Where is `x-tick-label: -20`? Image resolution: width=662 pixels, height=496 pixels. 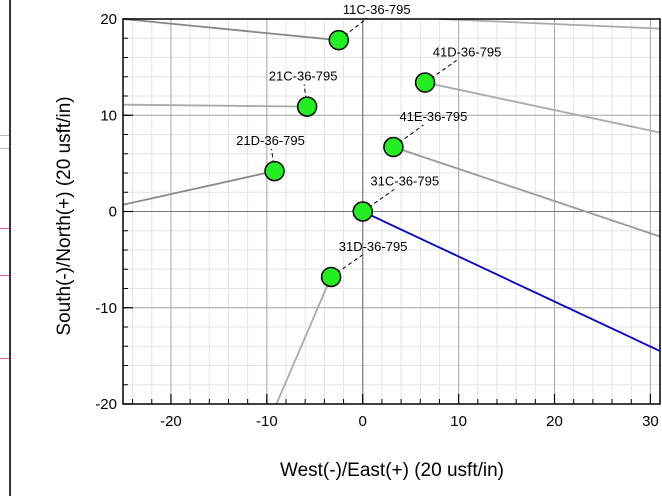 x-tick-label: -20 is located at coordinates (171, 421).